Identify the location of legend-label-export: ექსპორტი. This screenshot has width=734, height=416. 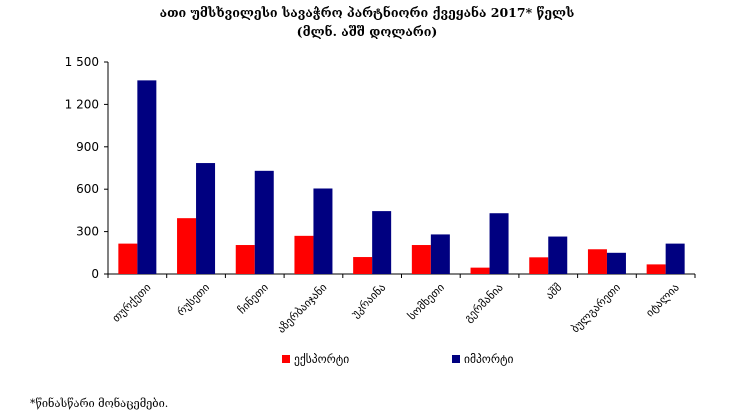
(321, 359).